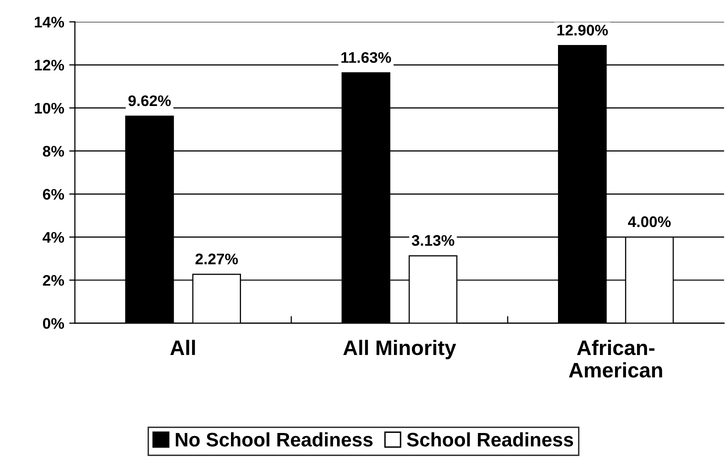 The height and width of the screenshot is (465, 727). I want to click on x-tick-label: All, so click(182, 347).